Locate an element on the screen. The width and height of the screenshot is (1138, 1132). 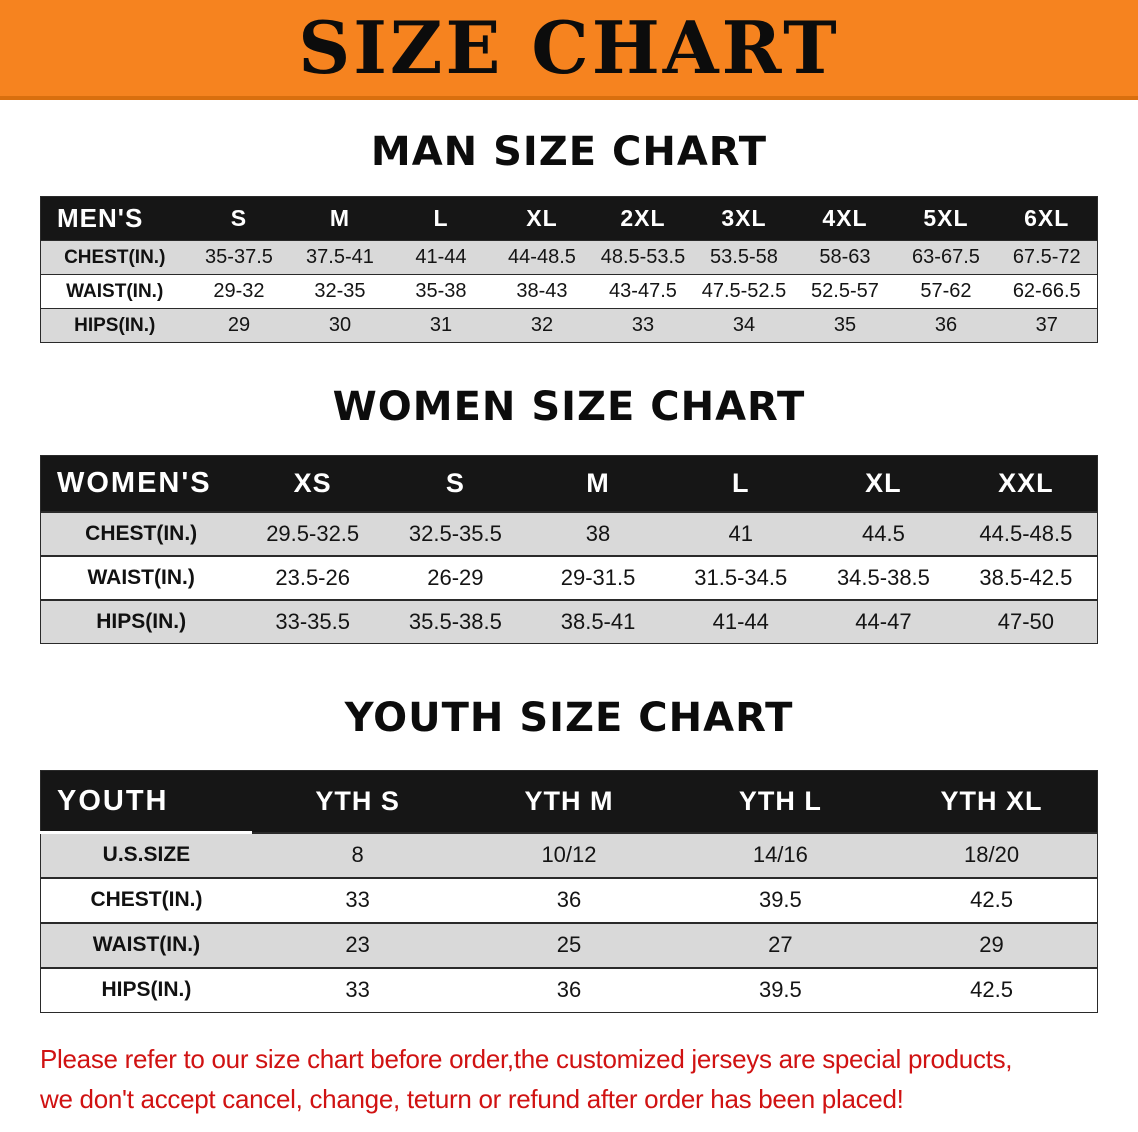
size-value-cell: 44-47 is located at coordinates (883, 621).